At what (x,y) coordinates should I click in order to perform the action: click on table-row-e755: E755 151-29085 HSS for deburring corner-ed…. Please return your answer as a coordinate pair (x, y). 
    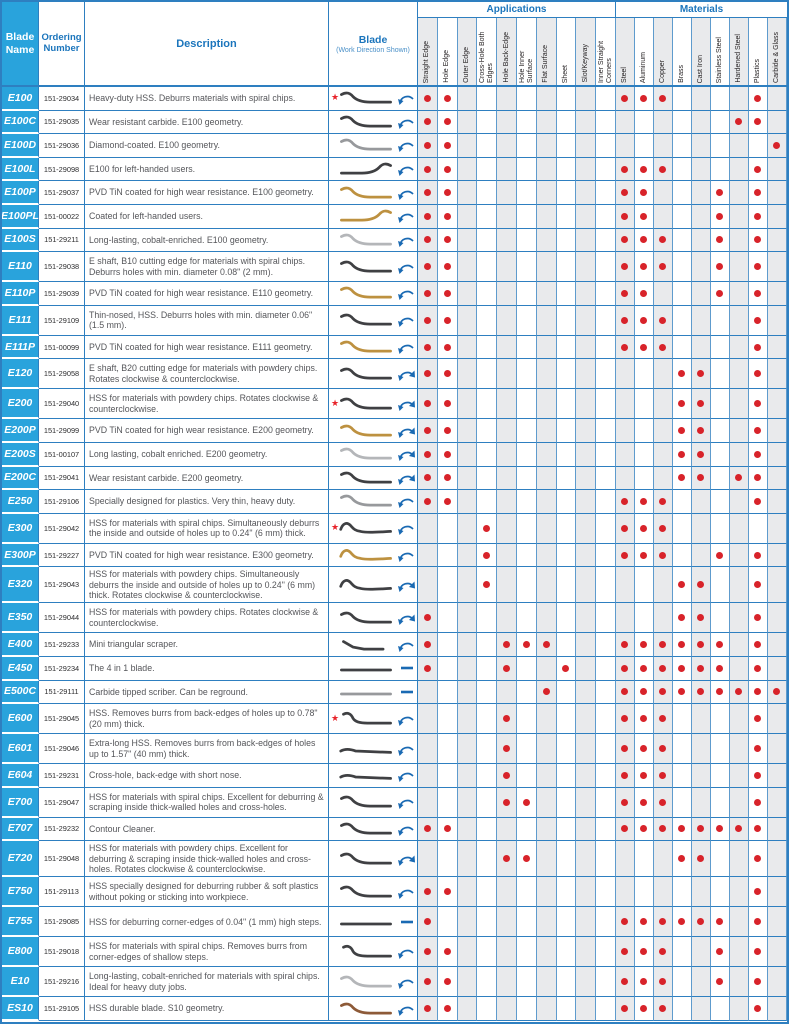
    Looking at the image, I should click on (394, 922).